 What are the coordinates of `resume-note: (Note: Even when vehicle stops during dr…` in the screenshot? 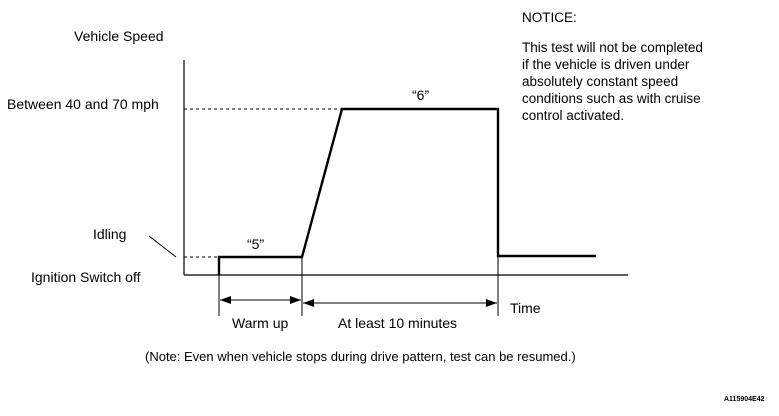 It's located at (360, 356).